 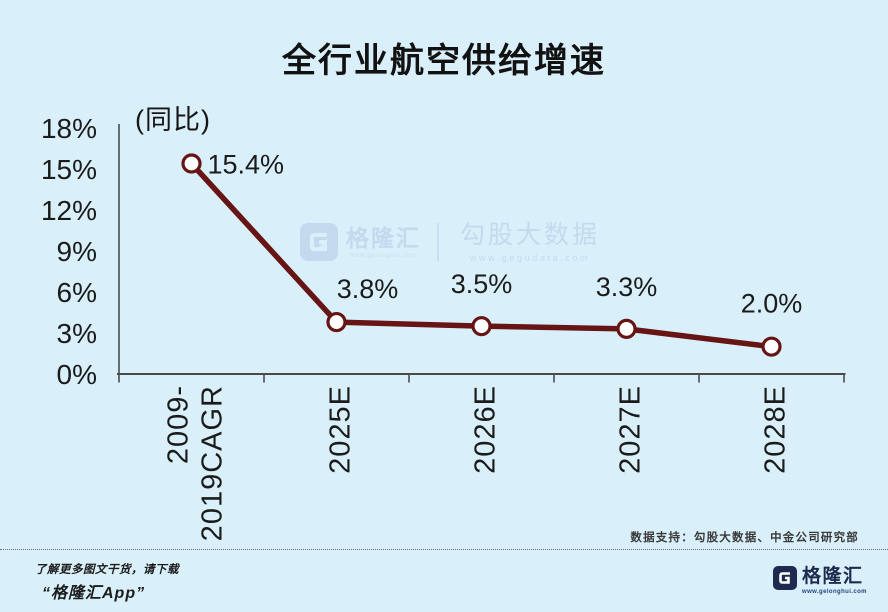 I want to click on y-axis-tick-label: 9%, so click(x=77, y=251).